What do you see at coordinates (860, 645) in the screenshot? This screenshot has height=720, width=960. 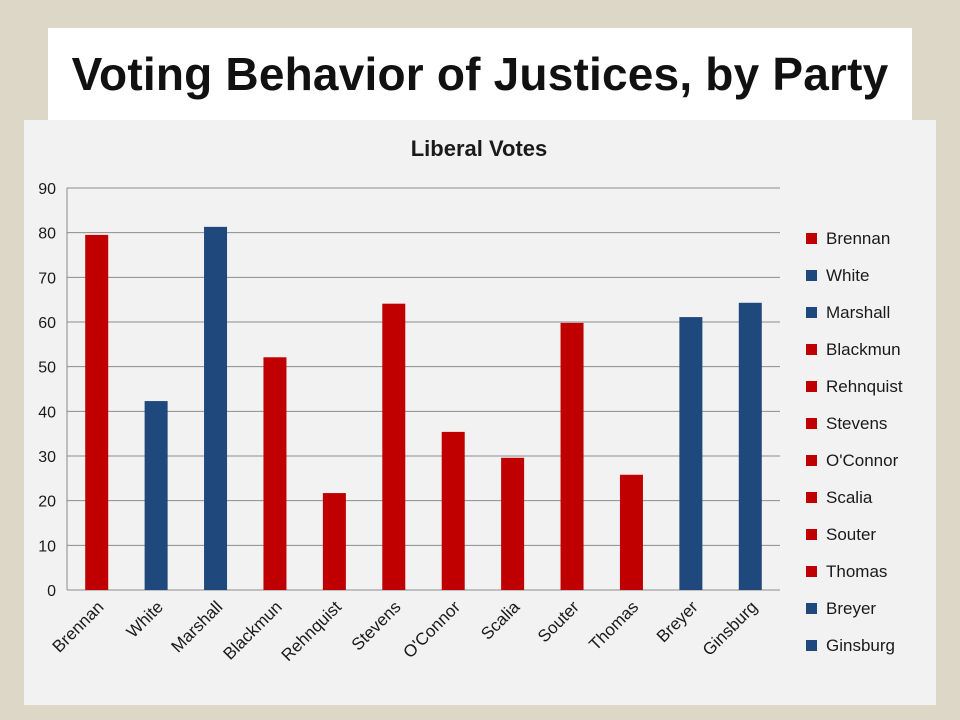 I see `legend-label: Ginsburg` at bounding box center [860, 645].